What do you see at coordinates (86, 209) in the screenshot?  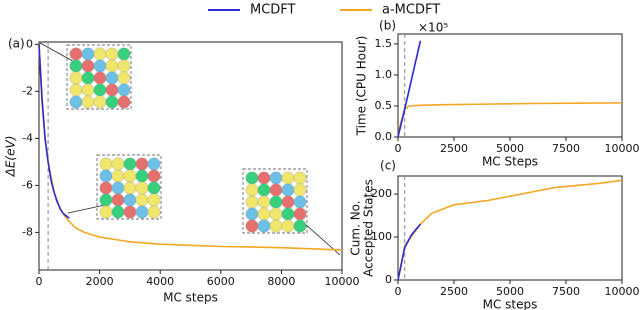 I see `arrow` at bounding box center [86, 209].